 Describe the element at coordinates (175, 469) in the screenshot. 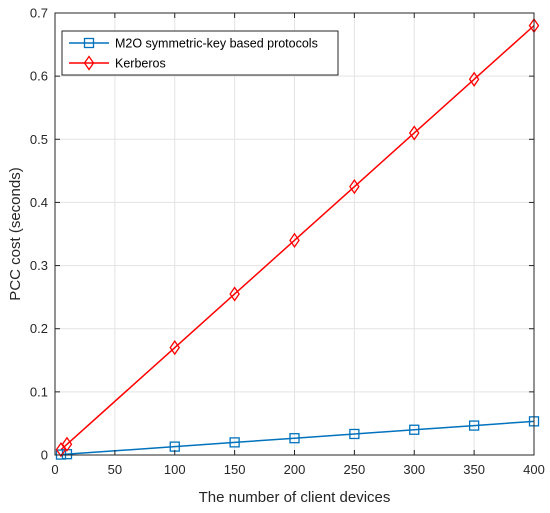

I see `x-tick-label: 100` at that location.